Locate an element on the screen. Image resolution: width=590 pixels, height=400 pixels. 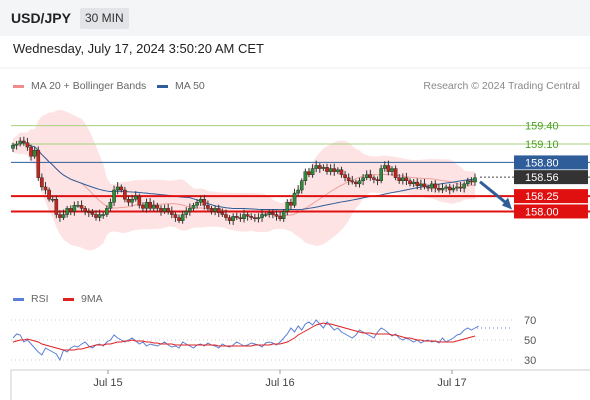
rsi-line is located at coordinates (245, 340).